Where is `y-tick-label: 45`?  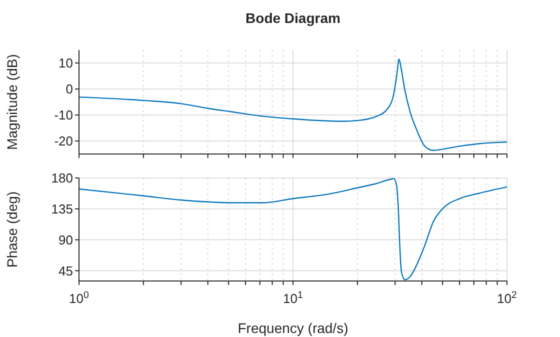
y-tick-label: 45 is located at coordinates (65, 270).